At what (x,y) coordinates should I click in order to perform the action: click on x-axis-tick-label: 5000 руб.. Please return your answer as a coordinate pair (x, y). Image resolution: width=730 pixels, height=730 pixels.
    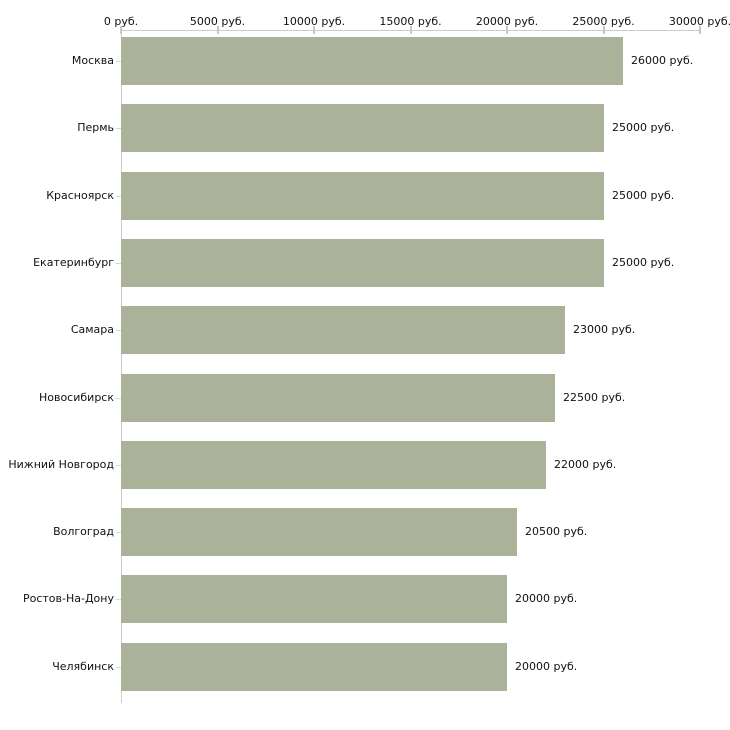
    Looking at the image, I should click on (217, 21).